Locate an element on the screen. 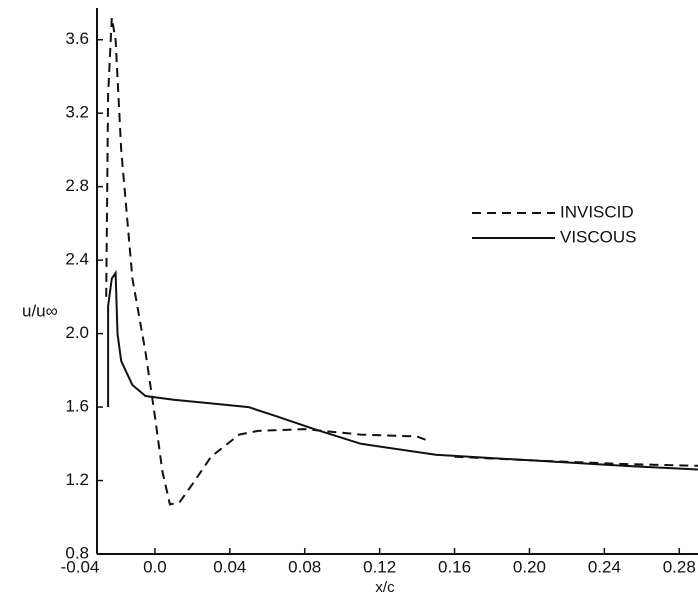 The height and width of the screenshot is (597, 698). y-tick-label: 3.2 is located at coordinates (77, 112).